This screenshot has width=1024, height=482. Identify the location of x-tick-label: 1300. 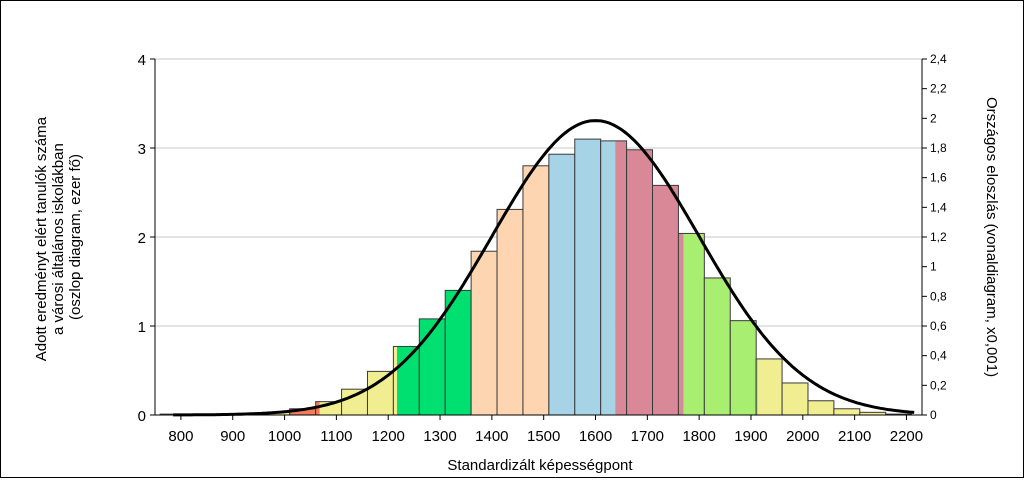
(439, 436).